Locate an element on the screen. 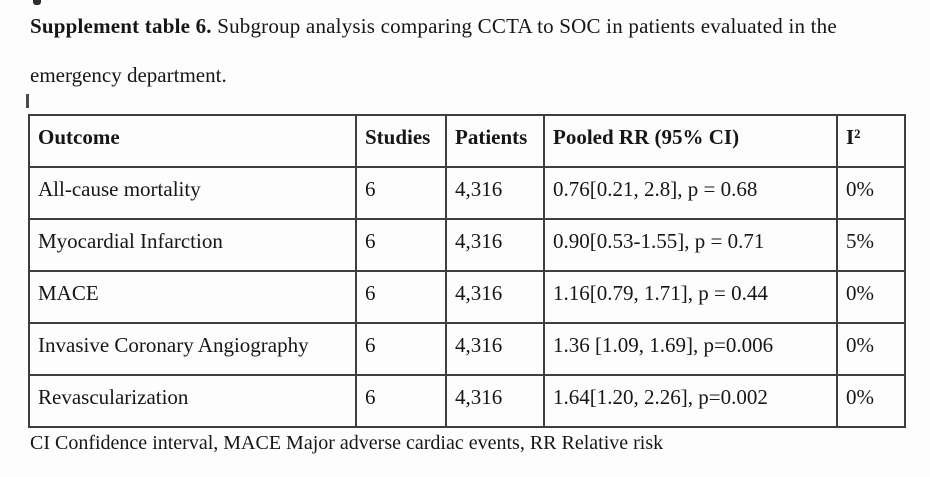 The image size is (930, 477). cell-outcome: Myocardial Infarction is located at coordinates (192, 245).